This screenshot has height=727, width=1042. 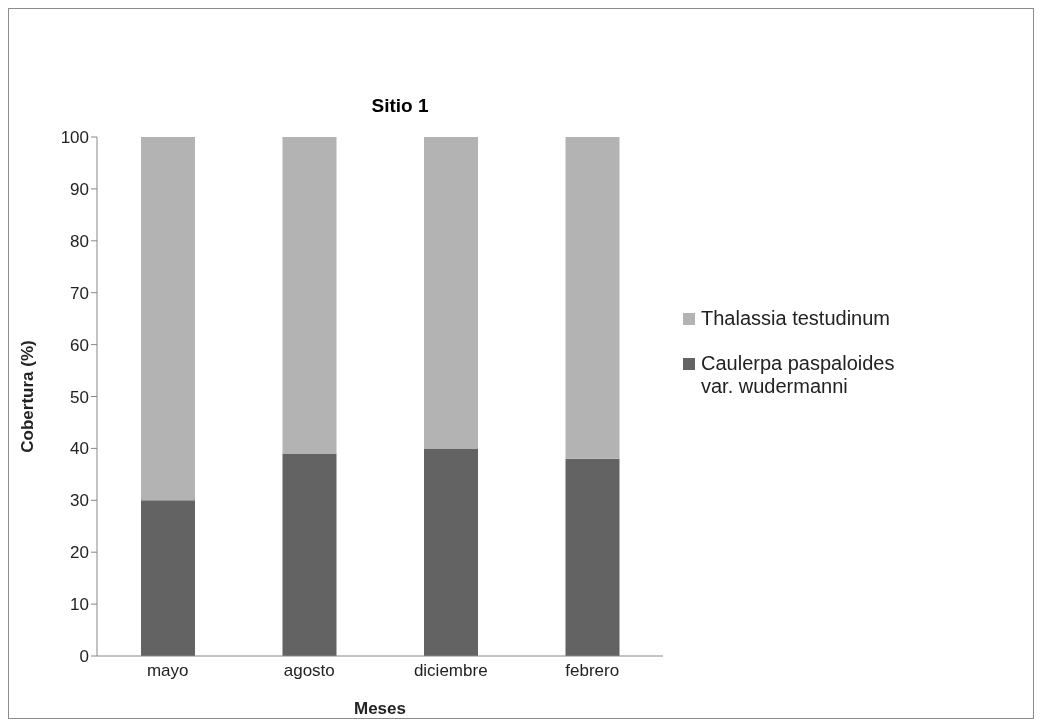 What do you see at coordinates (309, 671) in the screenshot?
I see `x-tick-label: agosto` at bounding box center [309, 671].